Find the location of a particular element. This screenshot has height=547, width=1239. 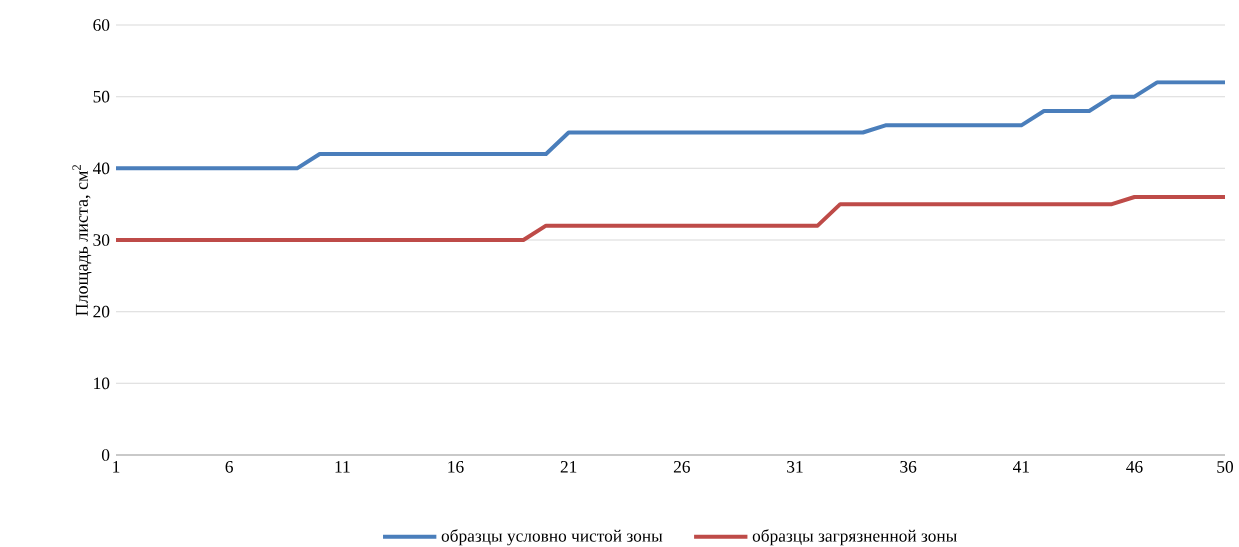

legend-label: образцы условно чистой зоны is located at coordinates (552, 537).